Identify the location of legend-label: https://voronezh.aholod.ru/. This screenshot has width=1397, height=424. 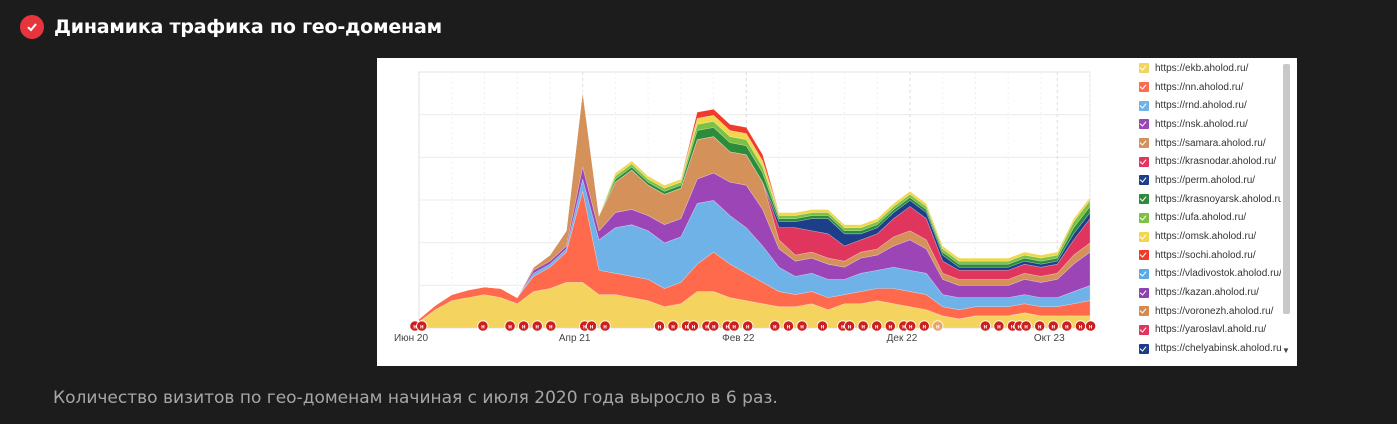
(1214, 311).